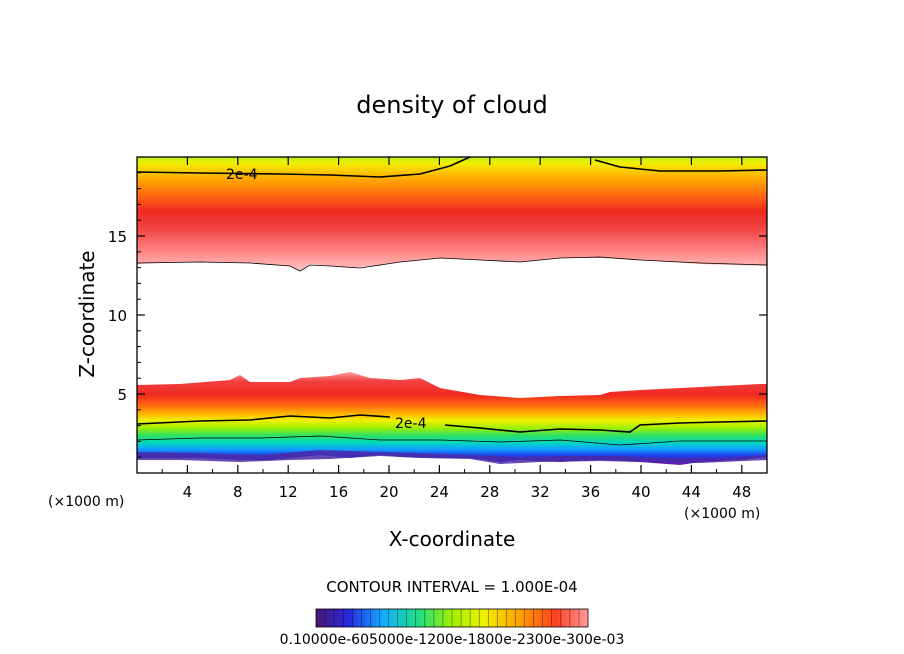 The image size is (904, 654). I want to click on y-tick-label: 5, so click(122, 395).